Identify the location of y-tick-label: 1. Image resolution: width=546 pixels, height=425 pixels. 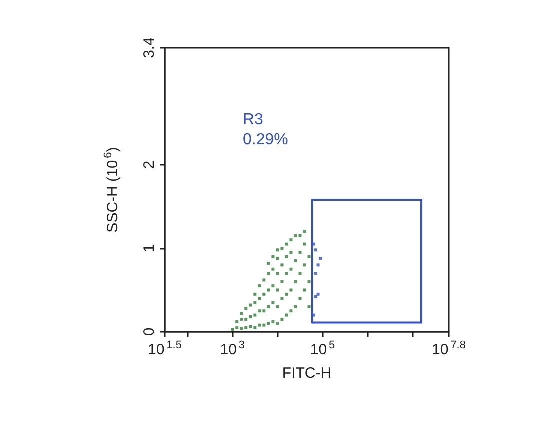
(149, 248).